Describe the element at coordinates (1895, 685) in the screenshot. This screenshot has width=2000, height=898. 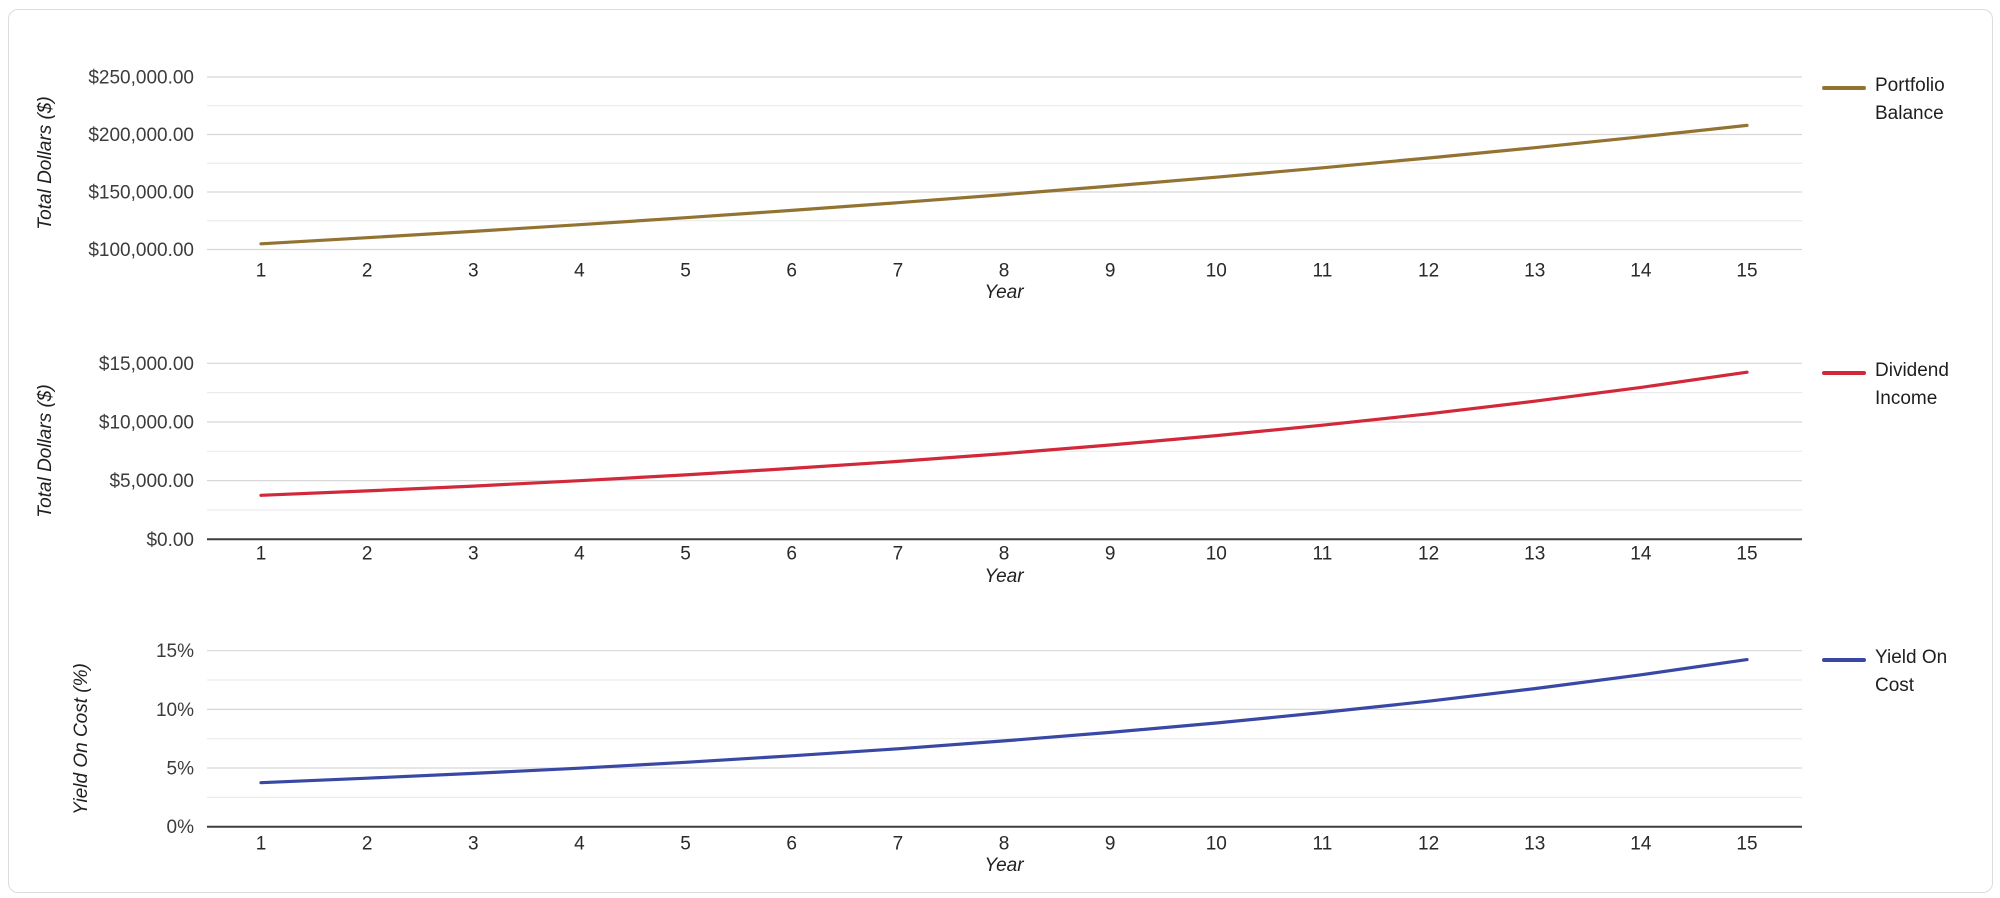
I see `legend-label-line: Cost` at that location.